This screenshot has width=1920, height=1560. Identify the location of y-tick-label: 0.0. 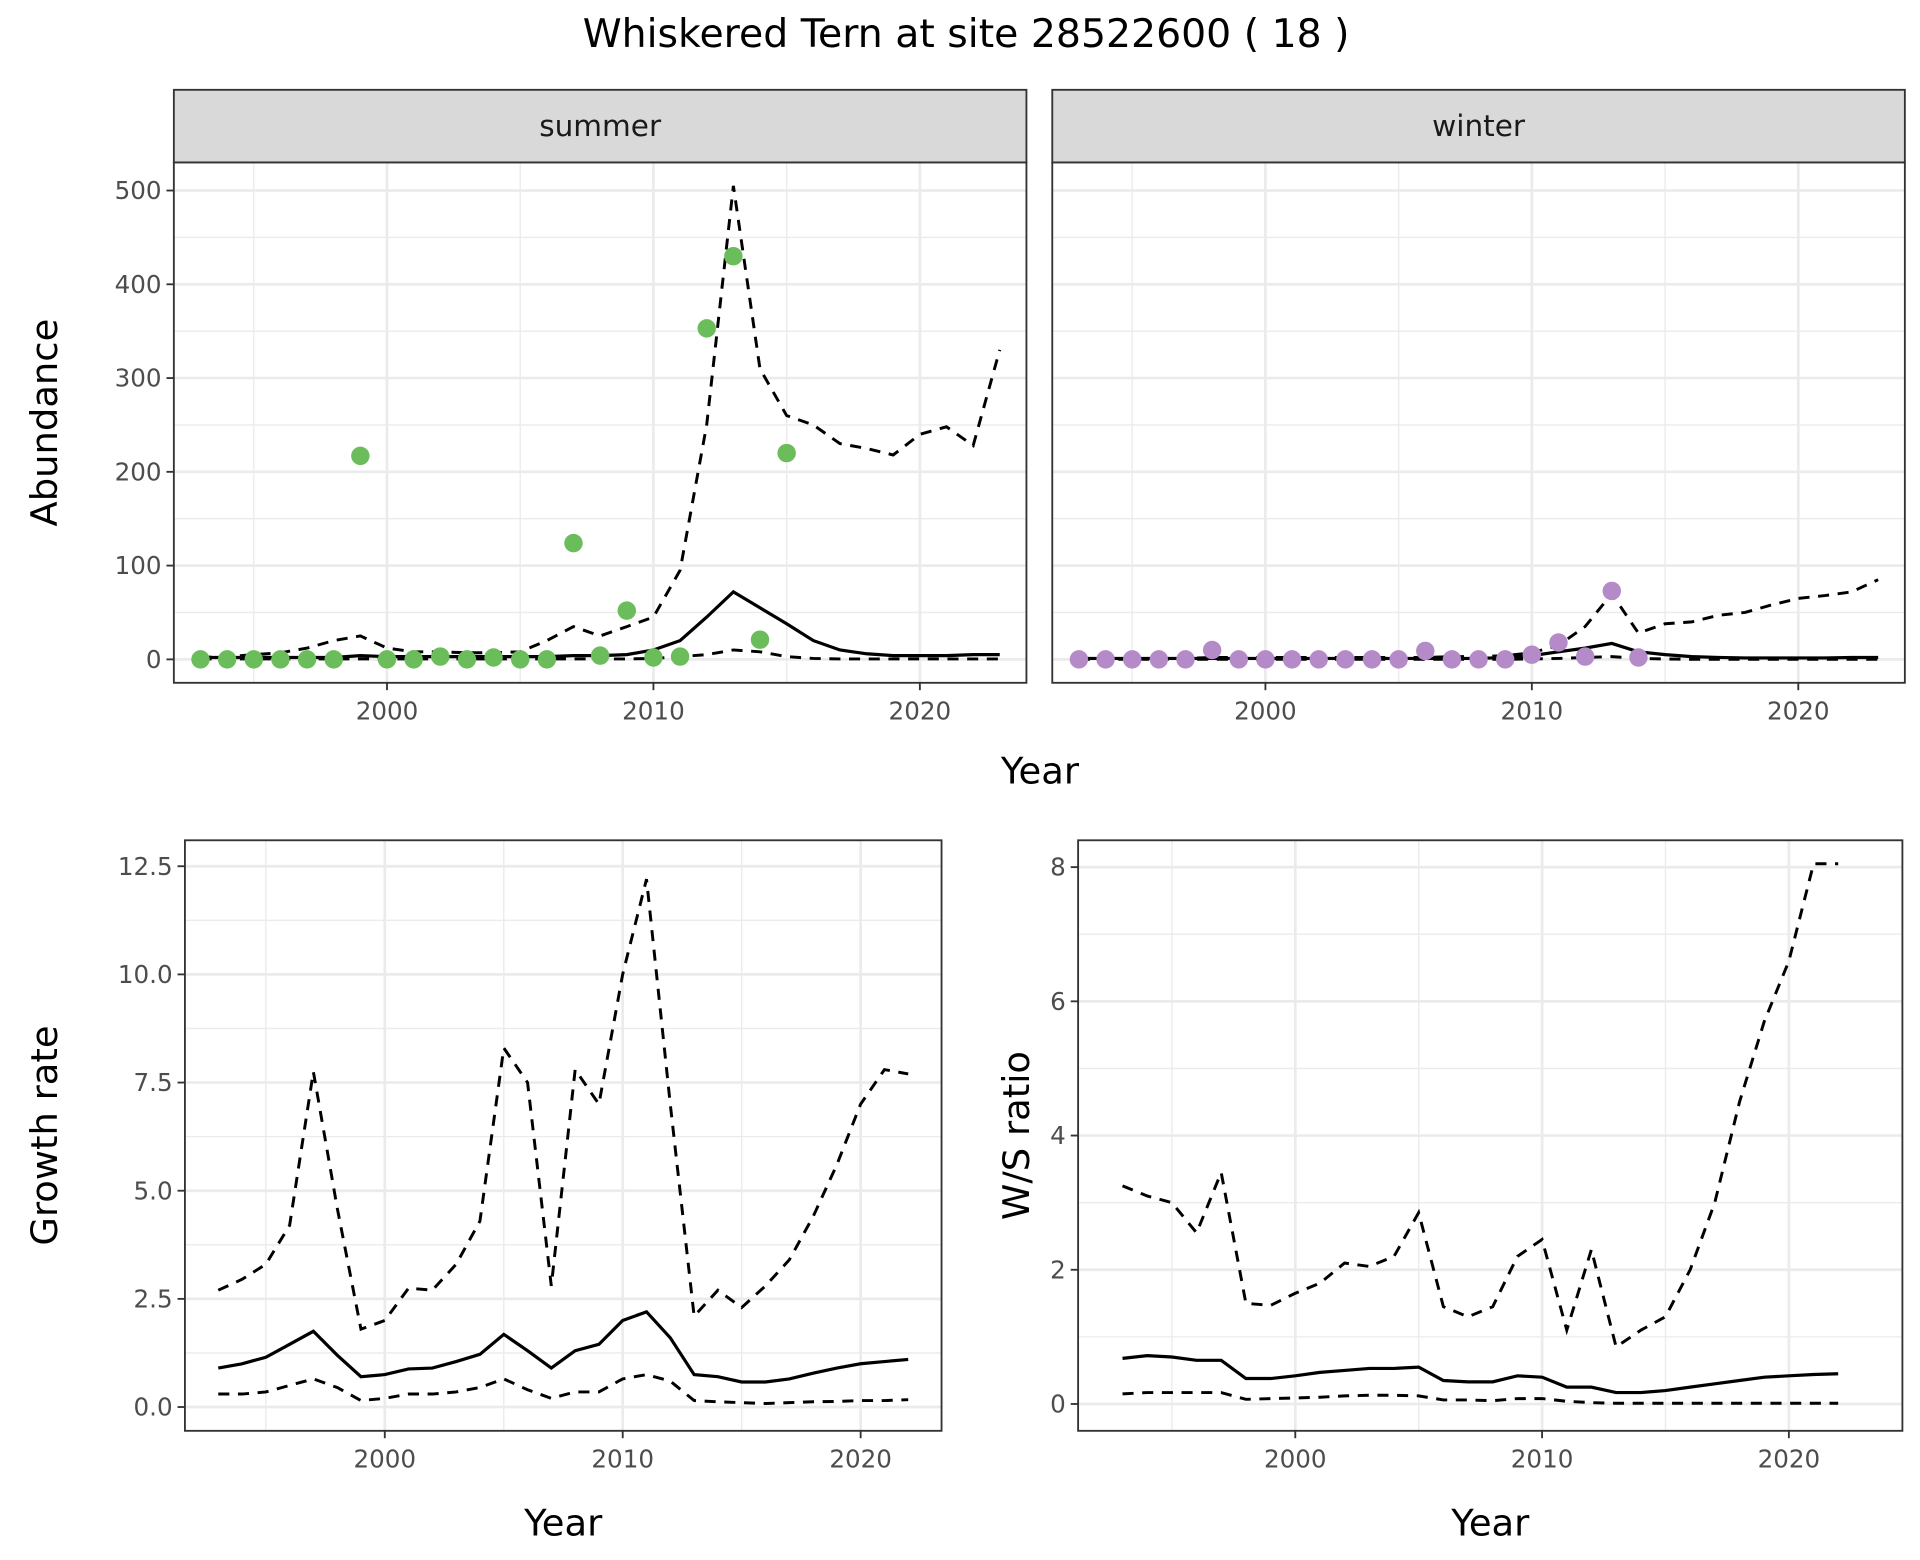
(152, 1407).